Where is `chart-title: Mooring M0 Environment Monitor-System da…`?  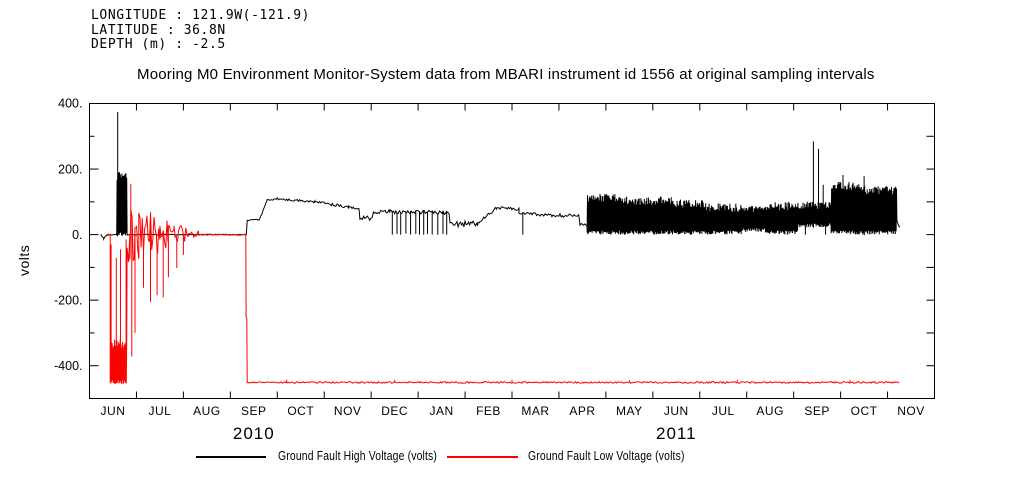
chart-title: Mooring M0 Environment Monitor-System da… is located at coordinates (506, 74).